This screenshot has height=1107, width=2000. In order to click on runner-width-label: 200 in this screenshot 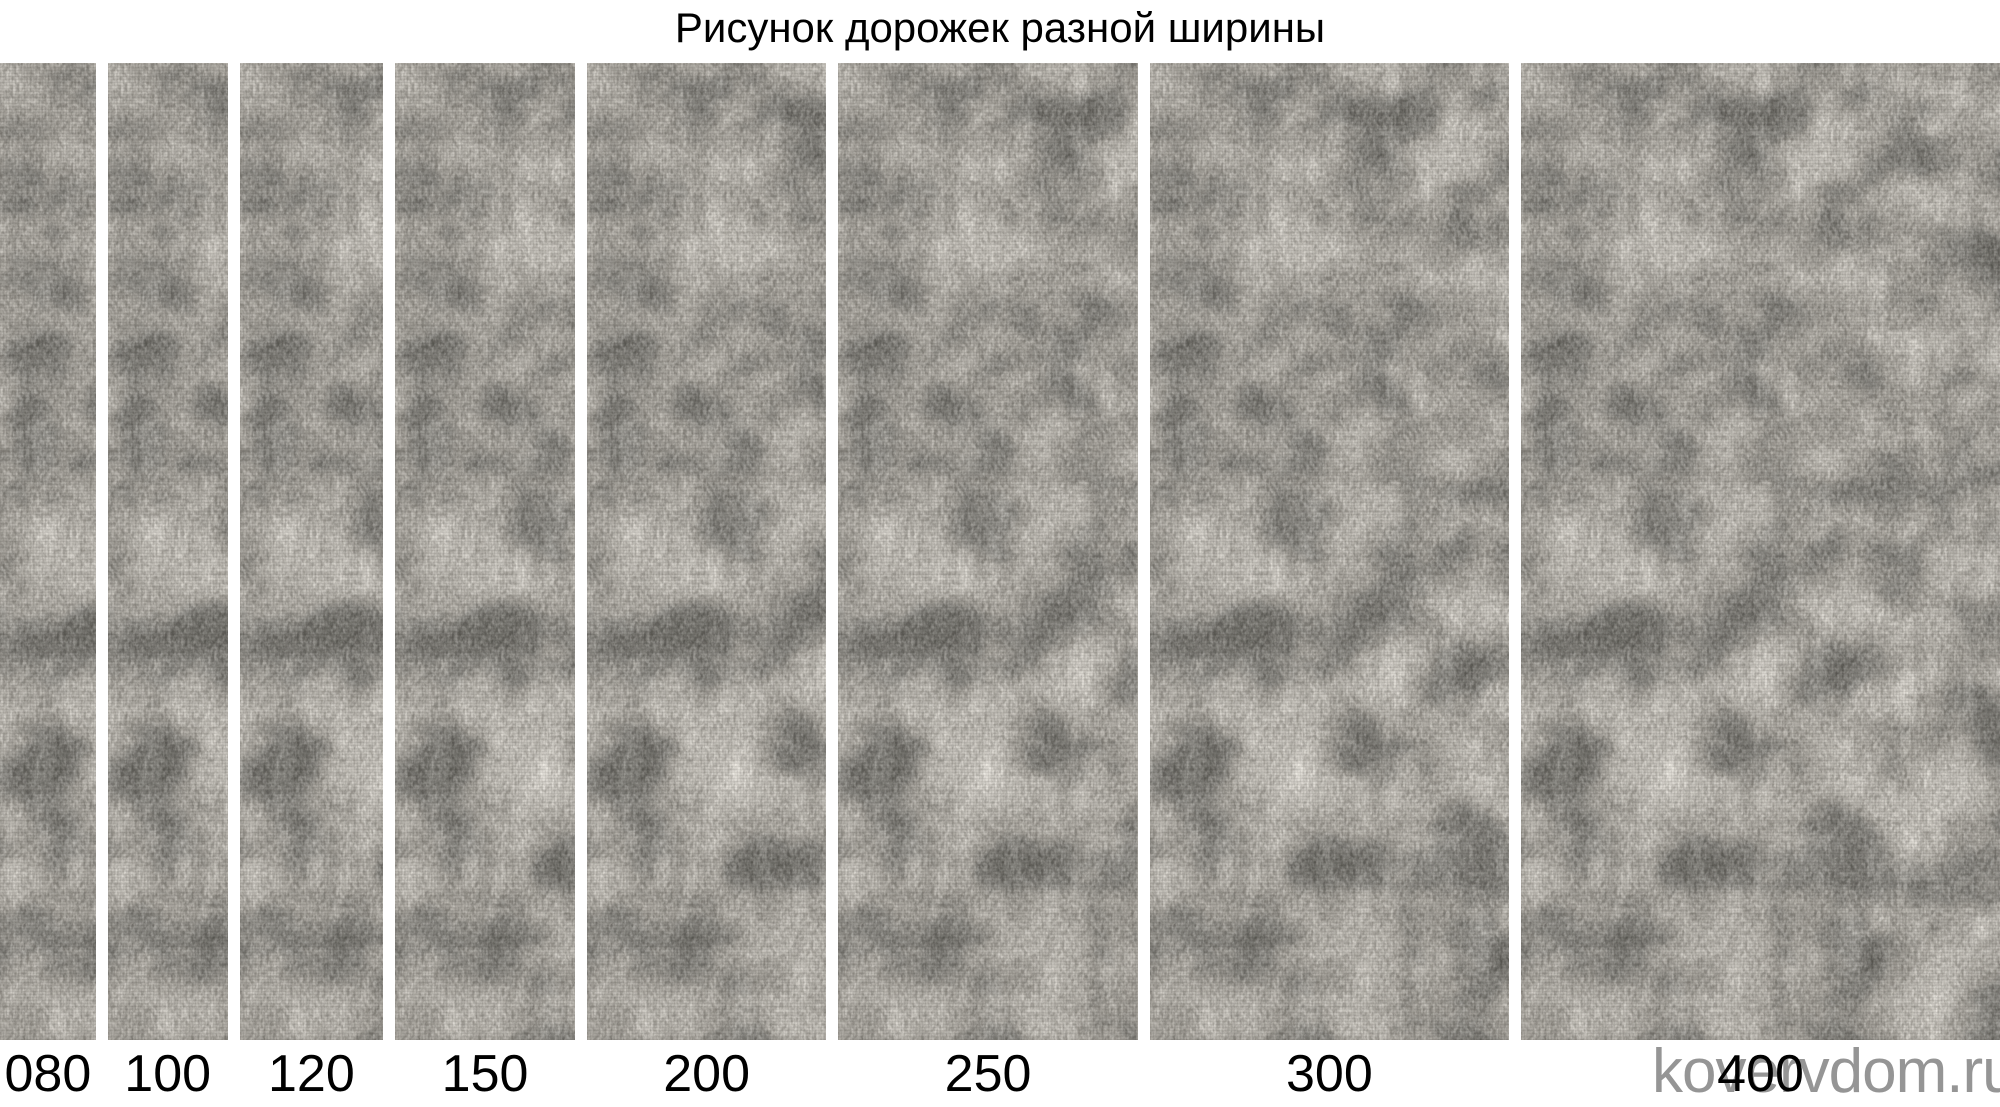, I will do `click(707, 1074)`.